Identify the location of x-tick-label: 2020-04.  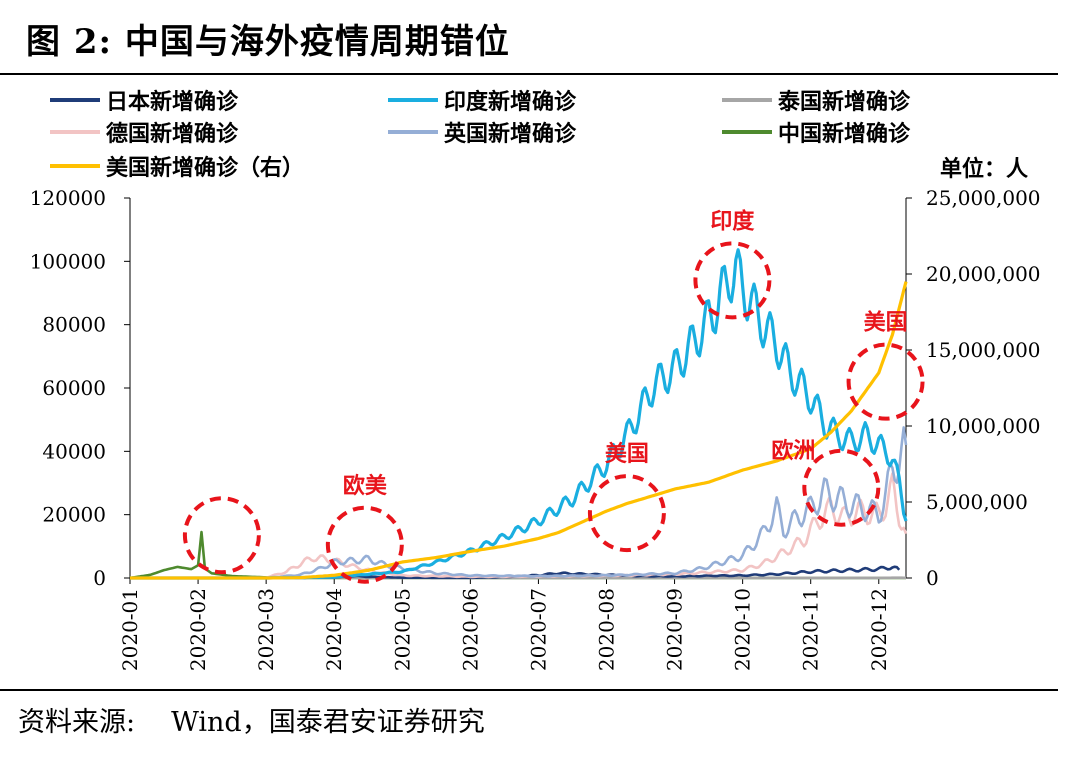
(334, 629).